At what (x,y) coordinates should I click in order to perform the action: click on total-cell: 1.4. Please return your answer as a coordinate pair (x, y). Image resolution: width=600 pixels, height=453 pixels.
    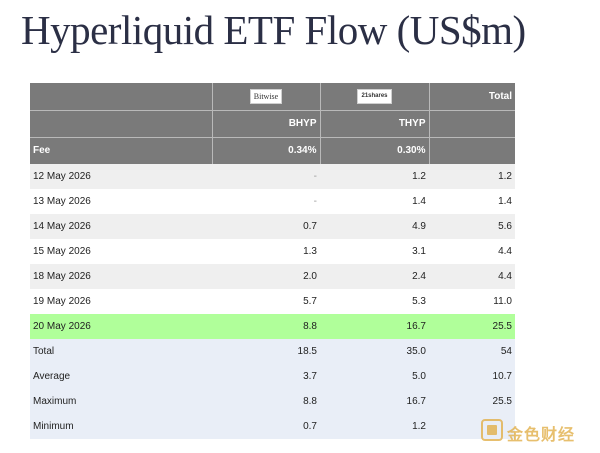
    Looking at the image, I should click on (472, 201).